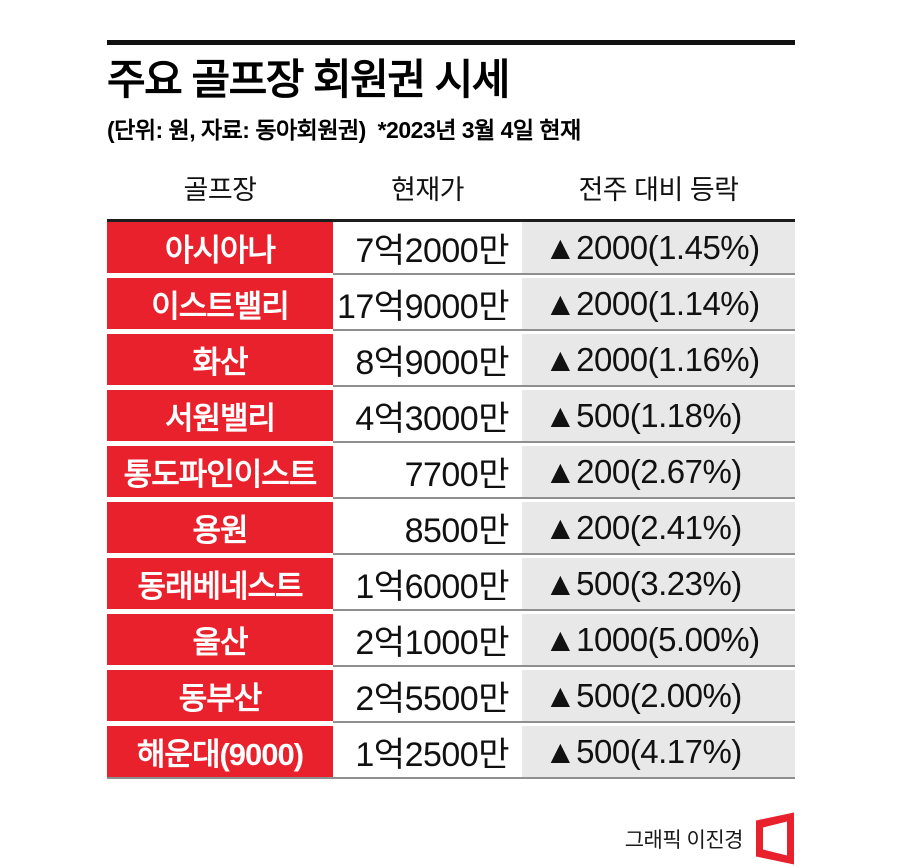 This screenshot has width=901, height=868. Describe the element at coordinates (427, 641) in the screenshot. I see `current-price-value: 2억1000만` at that location.